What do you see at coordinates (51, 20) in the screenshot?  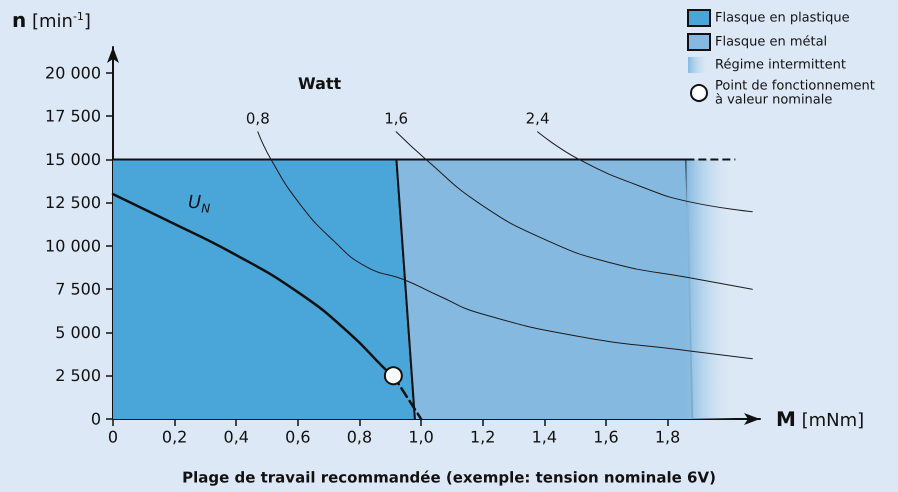 I see `y-axis-title: n [min$^{-1}$]` at bounding box center [51, 20].